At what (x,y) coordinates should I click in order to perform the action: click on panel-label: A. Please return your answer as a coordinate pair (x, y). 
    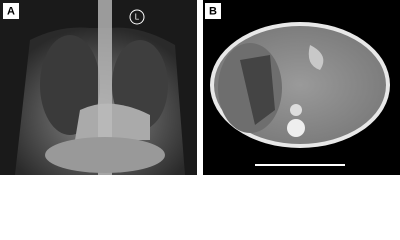
    Looking at the image, I should click on (11, 11).